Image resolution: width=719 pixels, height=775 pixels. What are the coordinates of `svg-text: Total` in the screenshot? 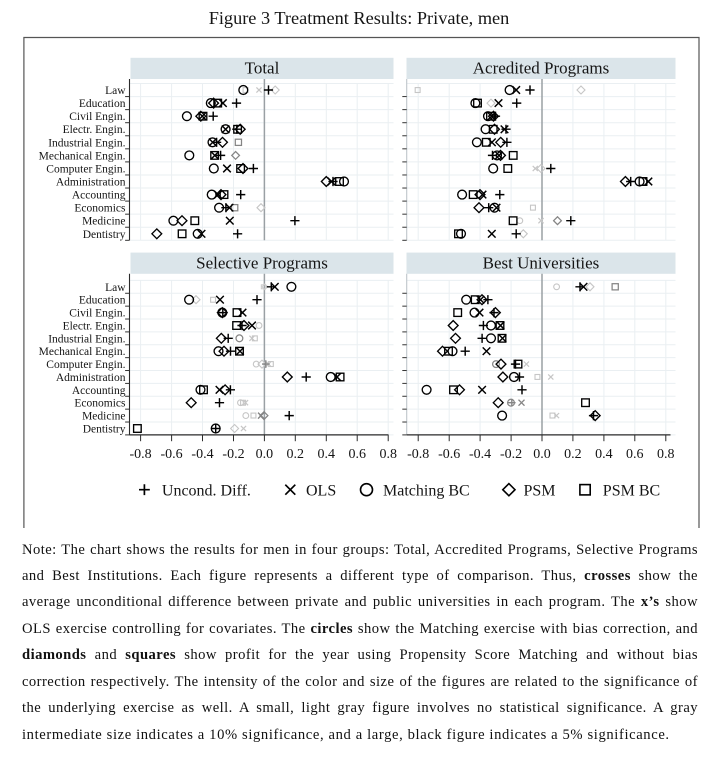 It's located at (262, 68).